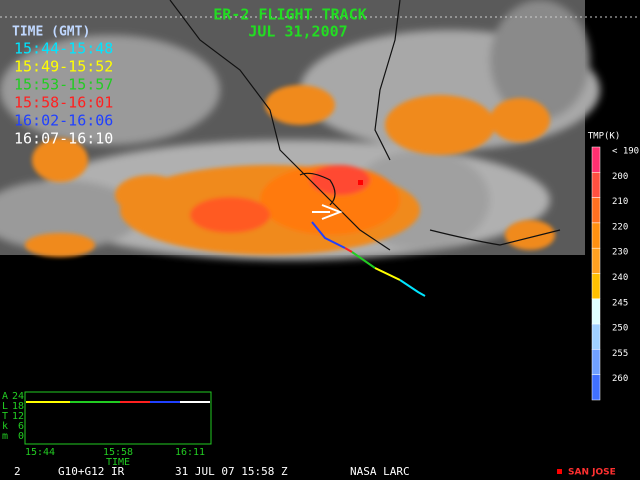  I want to click on colorbar-label: 220, so click(620, 227).